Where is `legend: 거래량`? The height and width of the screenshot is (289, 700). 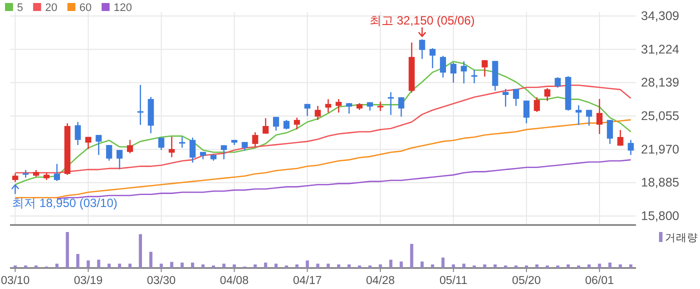 legend: 거래량 is located at coordinates (678, 238).